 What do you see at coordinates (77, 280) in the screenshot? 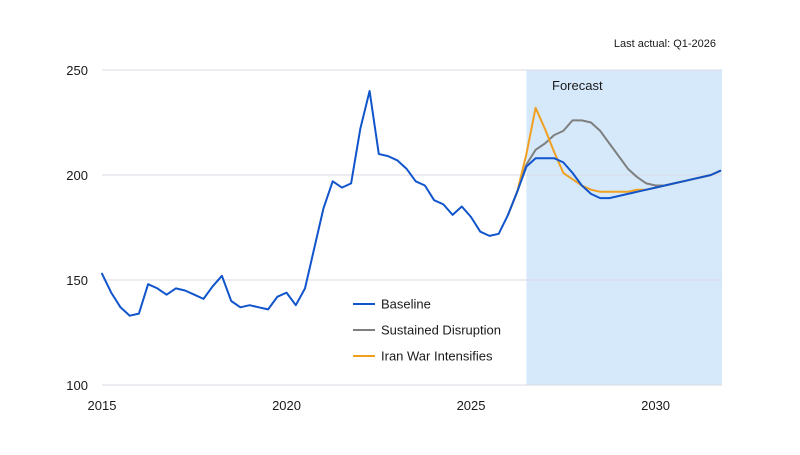
I see `y-tick-label: 150` at bounding box center [77, 280].